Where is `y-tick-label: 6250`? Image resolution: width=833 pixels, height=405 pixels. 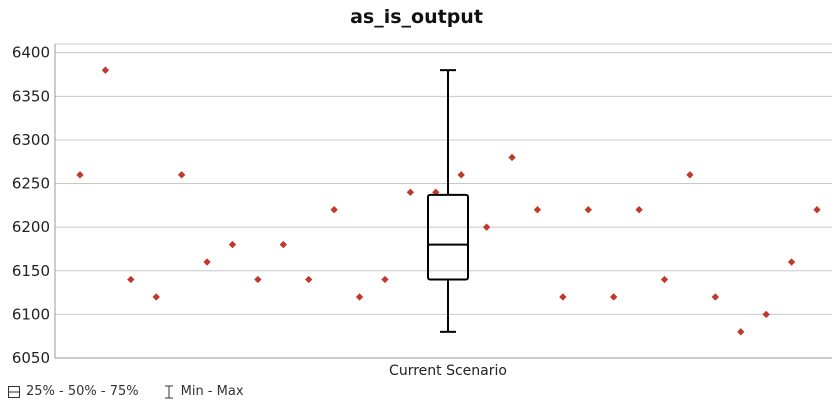
y-tick-label: 6250 is located at coordinates (31, 184).